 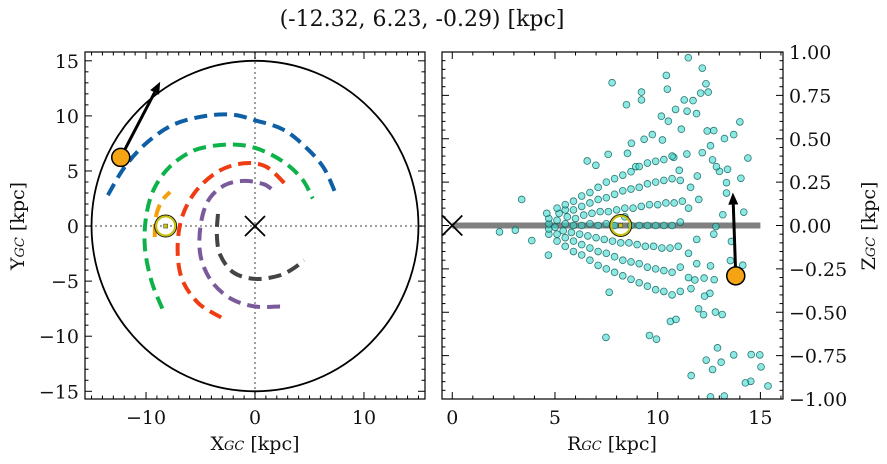 I want to click on y-tick-label: 5, so click(x=73, y=172).